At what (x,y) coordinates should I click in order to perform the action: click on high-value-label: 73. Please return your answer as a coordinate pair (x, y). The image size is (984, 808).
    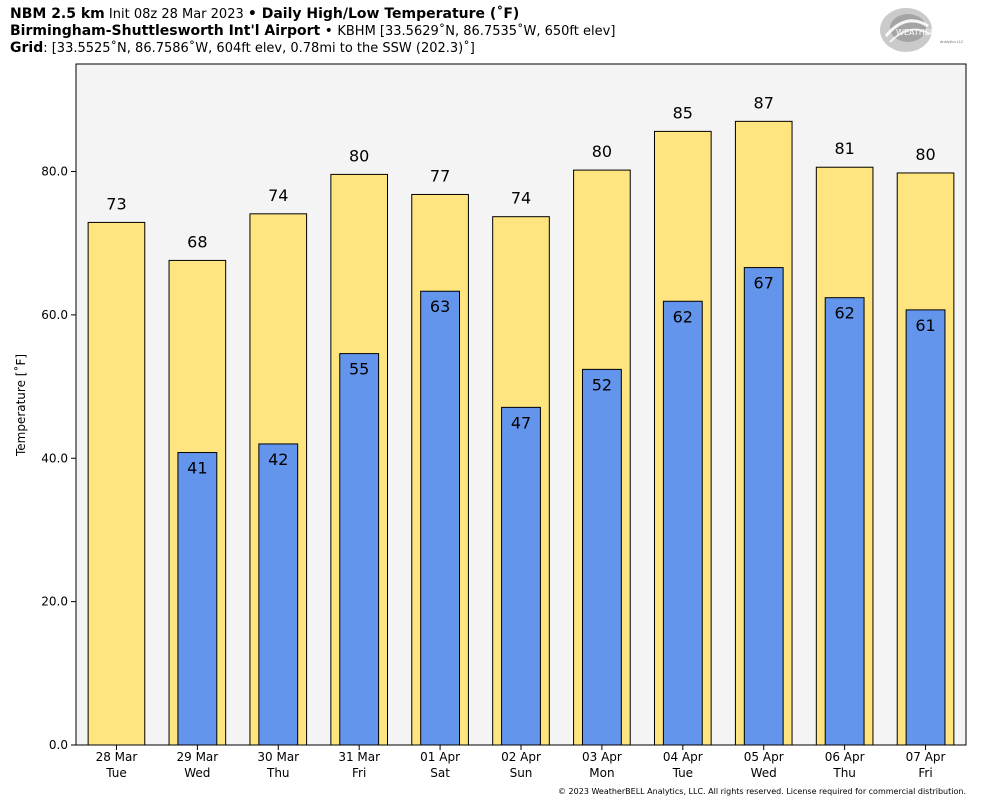
    Looking at the image, I should click on (116, 203).